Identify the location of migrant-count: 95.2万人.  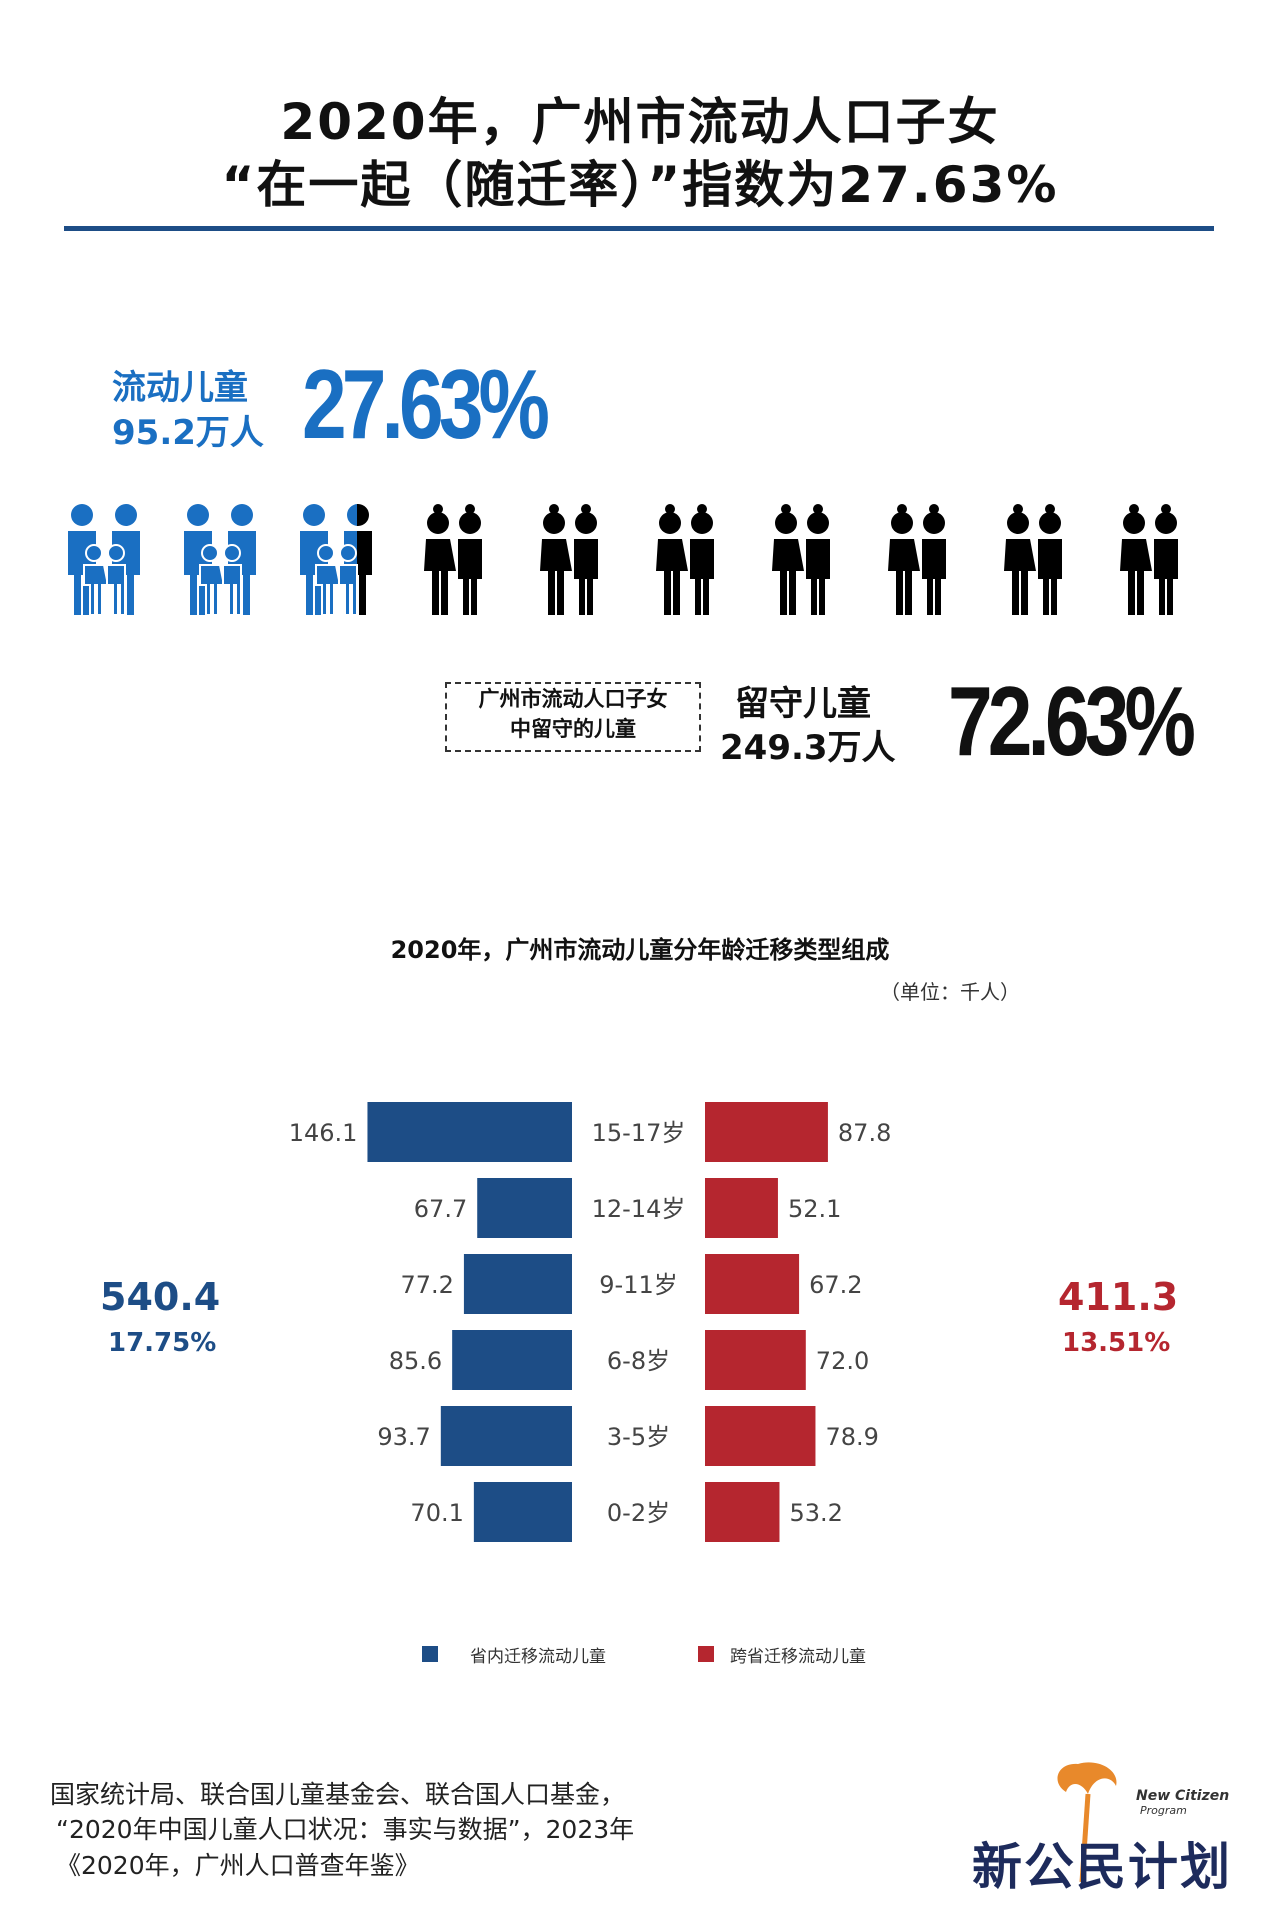
(188, 433).